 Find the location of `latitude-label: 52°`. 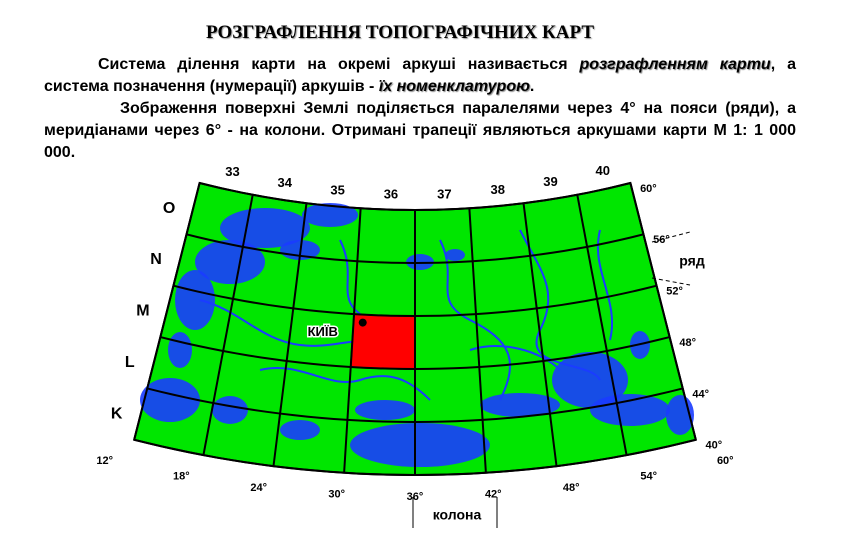

latitude-label: 52° is located at coordinates (674, 292).